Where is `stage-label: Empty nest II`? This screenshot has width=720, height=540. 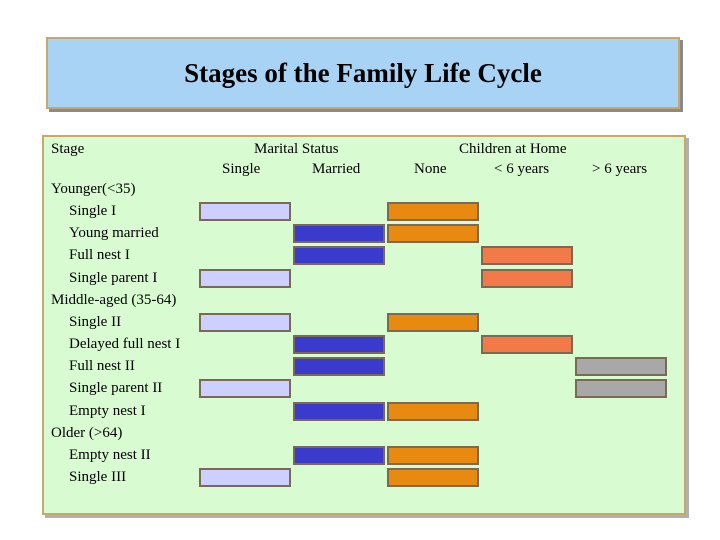 stage-label: Empty nest II is located at coordinates (110, 454).